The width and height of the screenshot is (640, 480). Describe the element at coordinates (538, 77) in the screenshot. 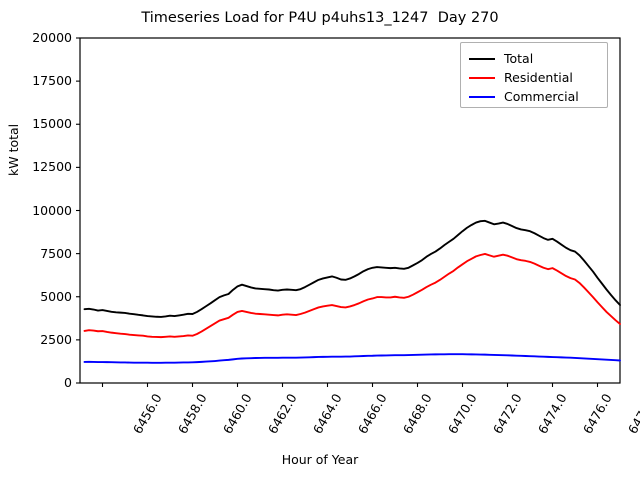

I see `legend-label: Residential` at that location.